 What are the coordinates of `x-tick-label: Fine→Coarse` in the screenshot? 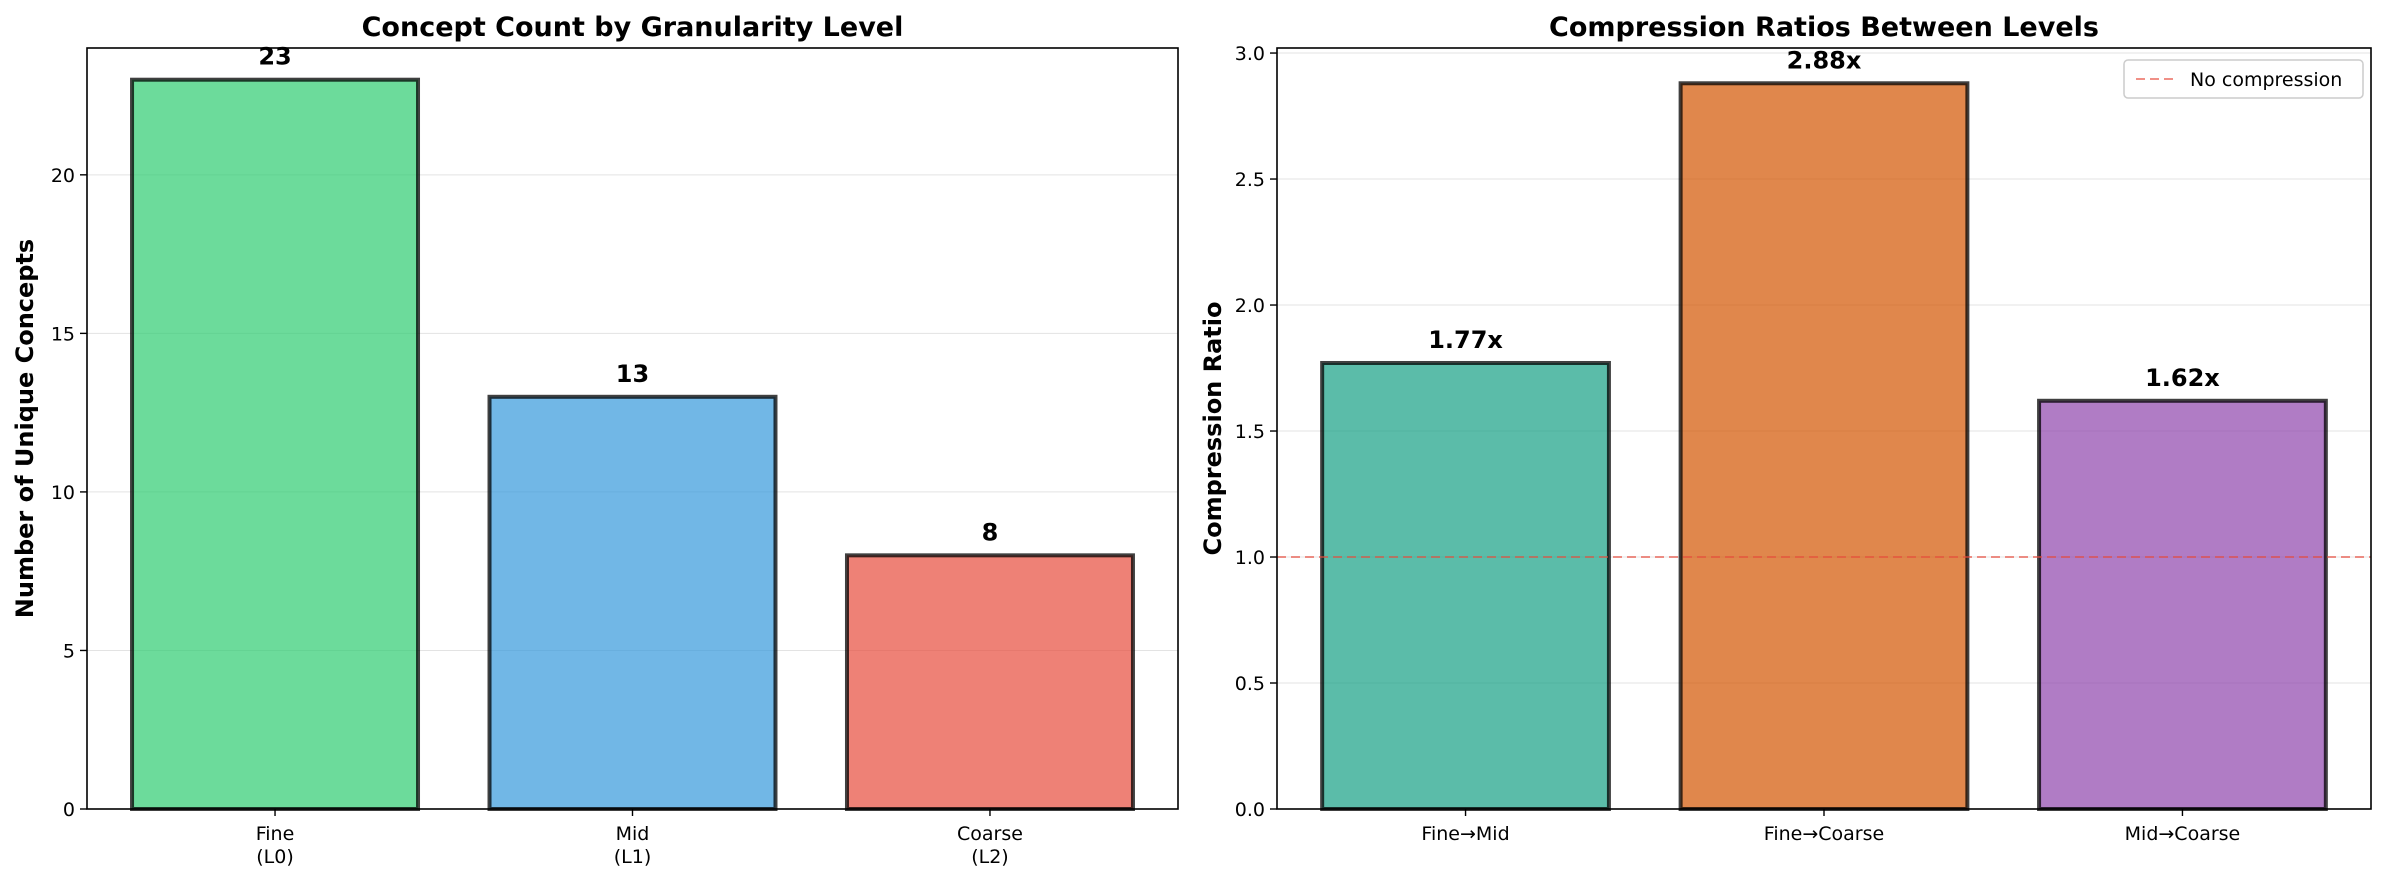 It's located at (1824, 834).